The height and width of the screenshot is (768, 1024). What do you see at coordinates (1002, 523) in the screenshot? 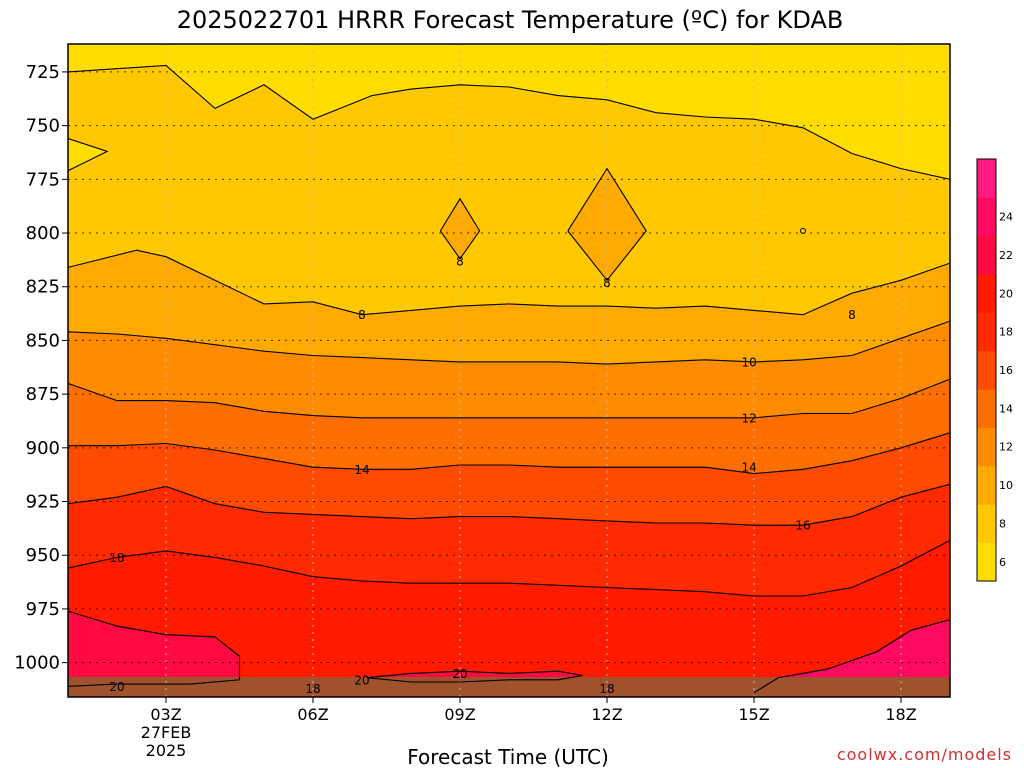
I see `colorbar-tick-label: 8` at bounding box center [1002, 523].